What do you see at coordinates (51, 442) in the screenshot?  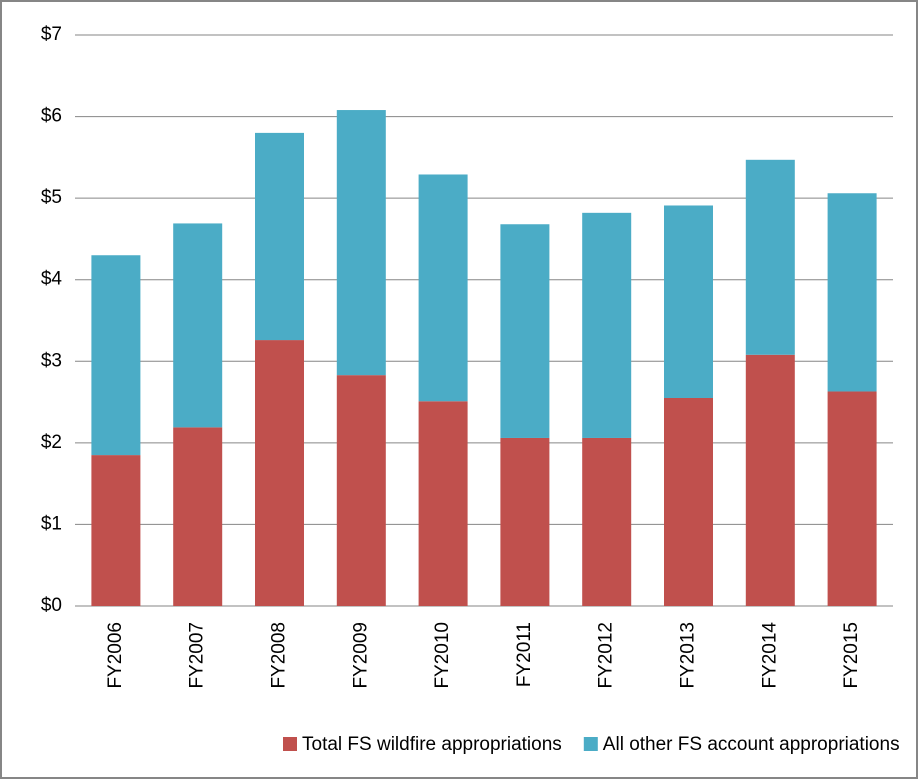 I see `y-tick-label: $2` at bounding box center [51, 442].